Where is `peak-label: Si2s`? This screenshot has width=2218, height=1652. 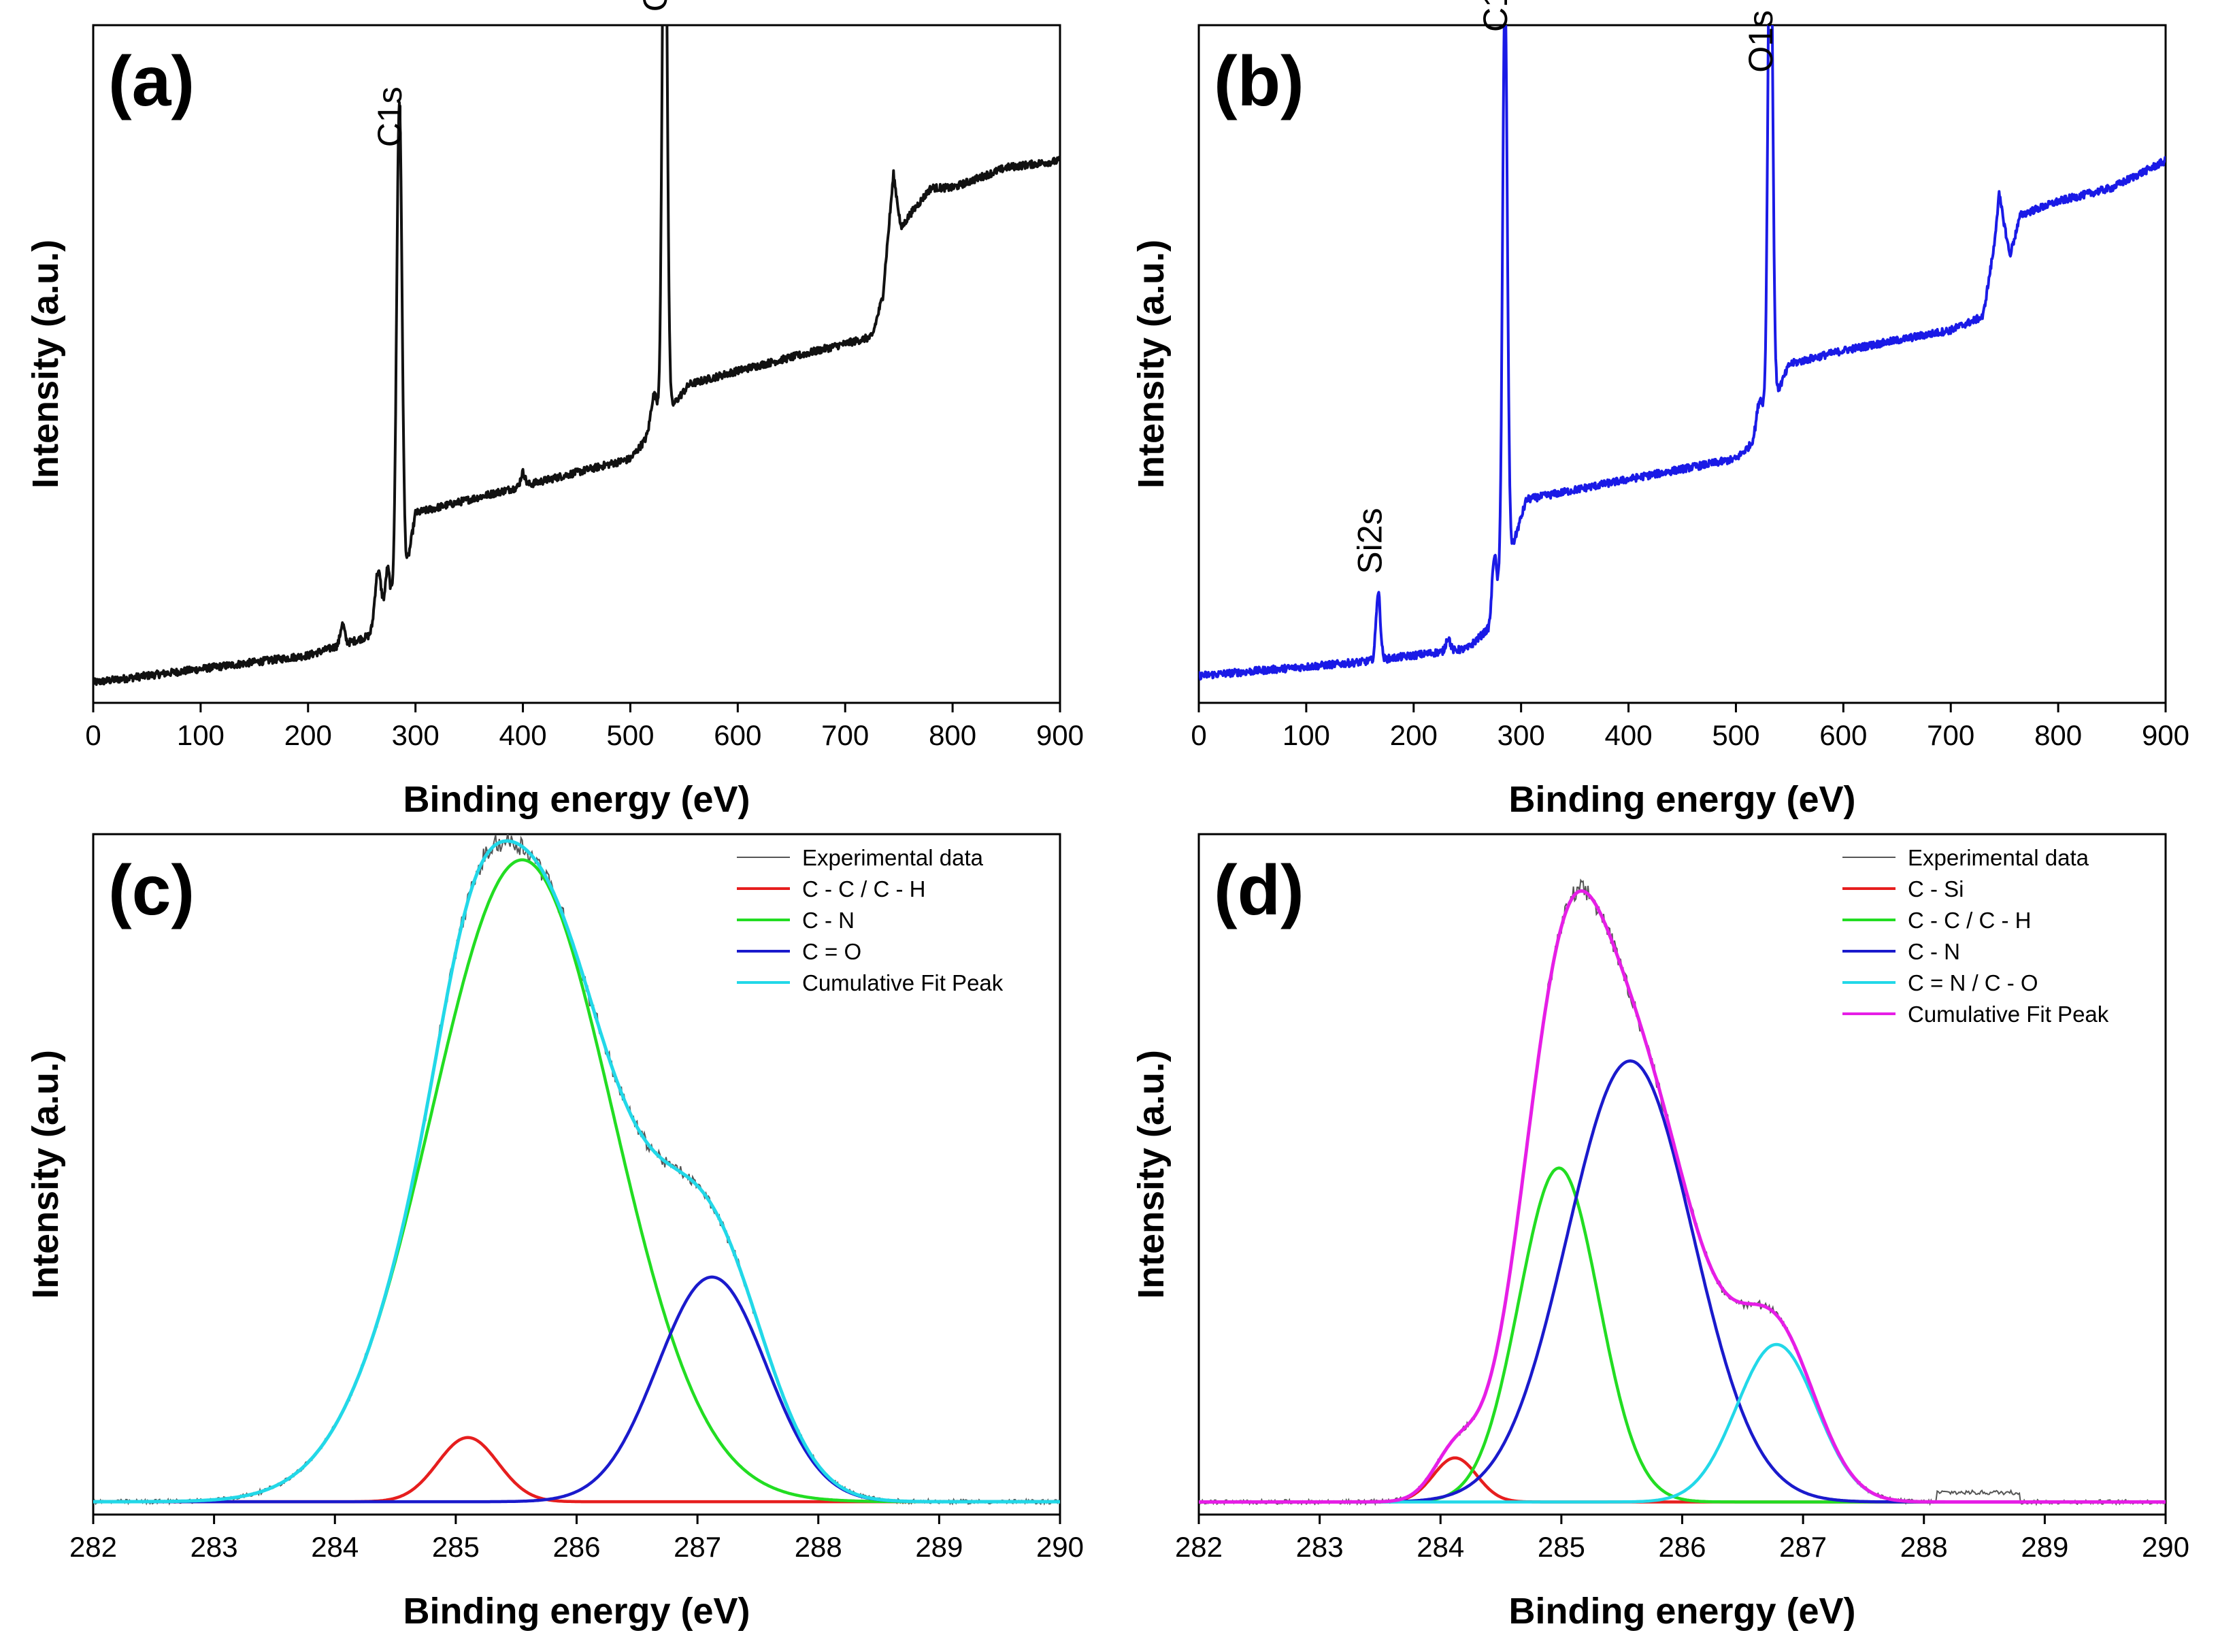
peak-label: Si2s is located at coordinates (1370, 541).